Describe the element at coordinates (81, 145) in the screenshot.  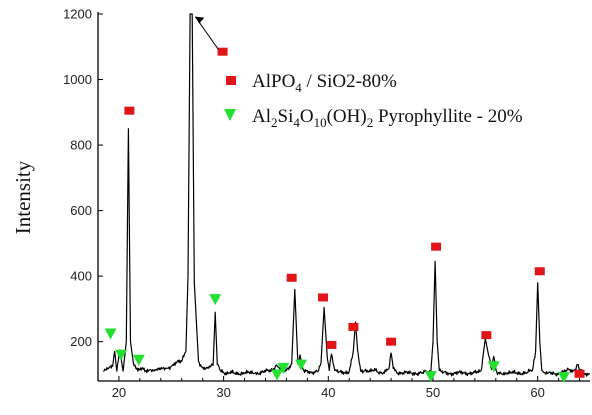
I see `y-tick-label: 800` at that location.